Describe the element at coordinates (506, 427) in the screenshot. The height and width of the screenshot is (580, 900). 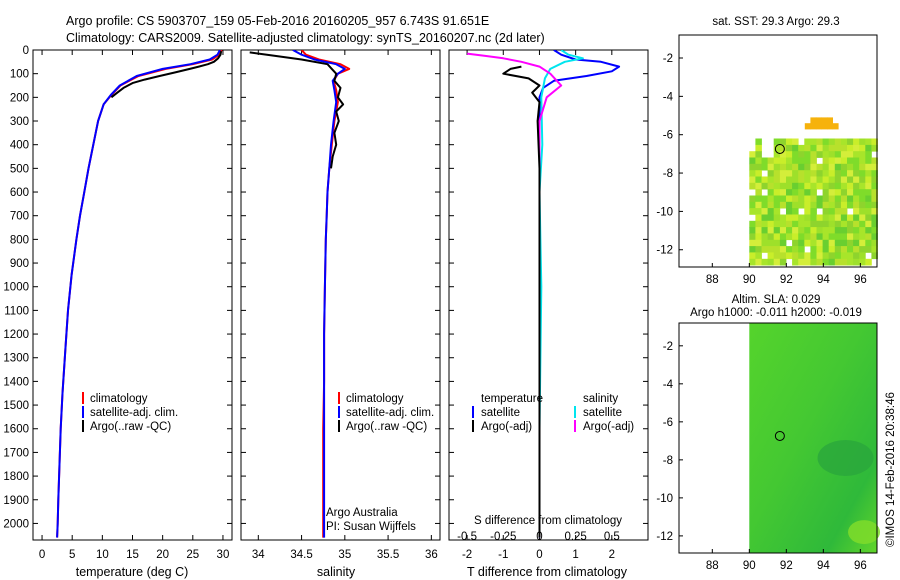
I see `legend-t-argo: Argo(-adj)` at that location.